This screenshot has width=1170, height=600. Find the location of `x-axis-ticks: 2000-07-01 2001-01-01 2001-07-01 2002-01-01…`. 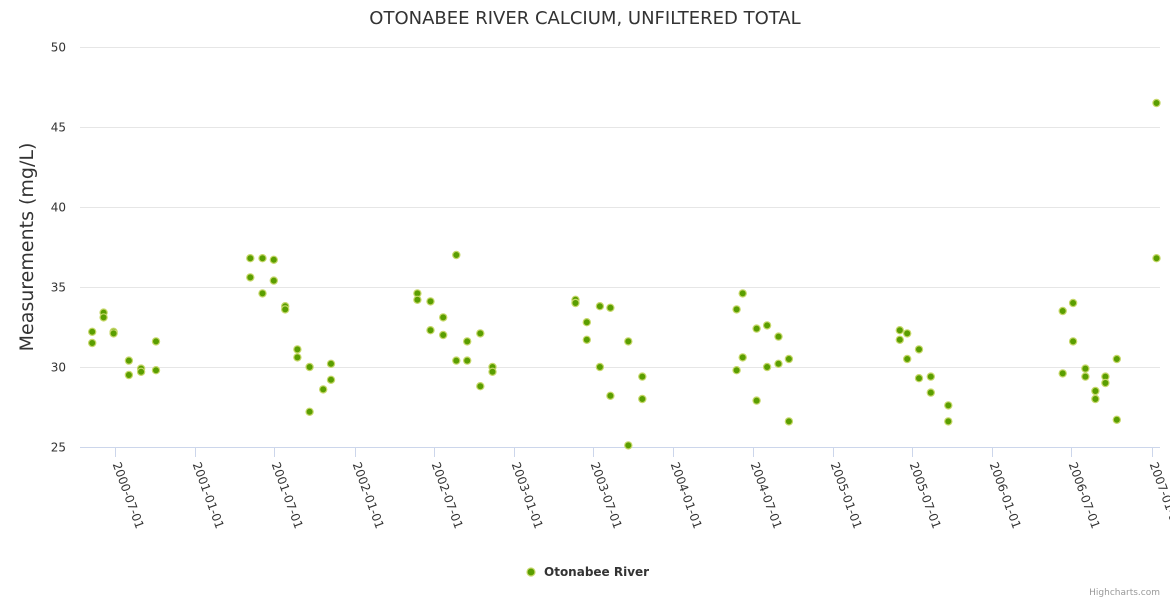

x-axis-ticks: 2000-07-01 2001-01-01 2001-07-01 2002-01-01… is located at coordinates (640, 489).